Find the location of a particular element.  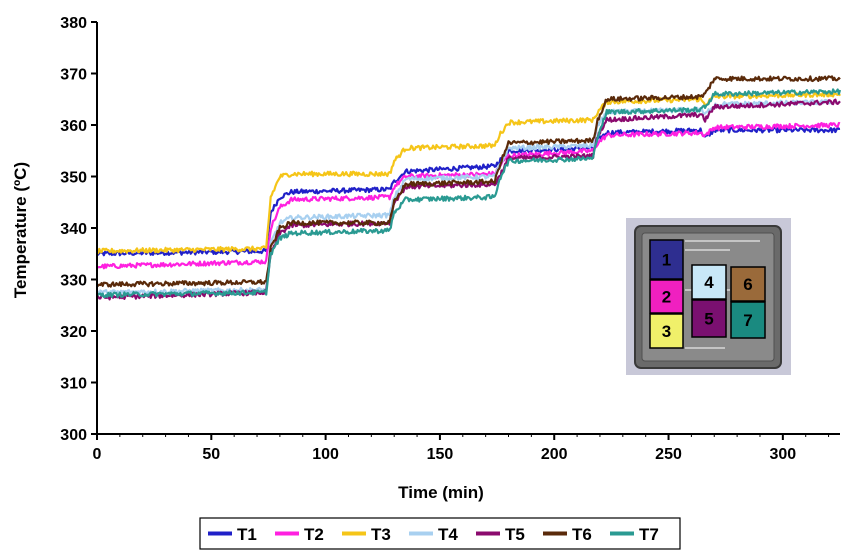

inset-block-label-7: 7 is located at coordinates (747, 320).